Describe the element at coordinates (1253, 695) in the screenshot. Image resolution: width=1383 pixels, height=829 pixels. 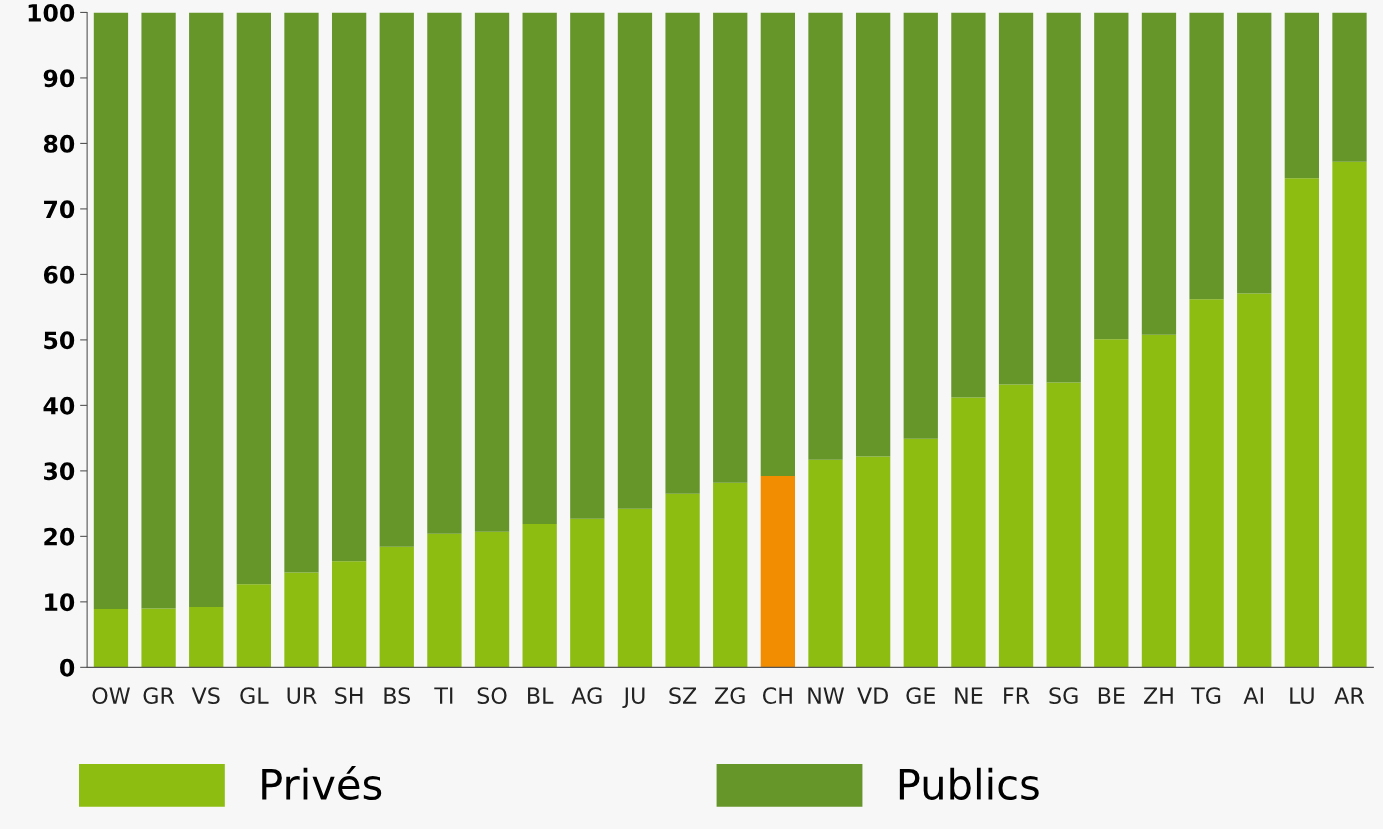
I see `x-tick-label: AI` at that location.